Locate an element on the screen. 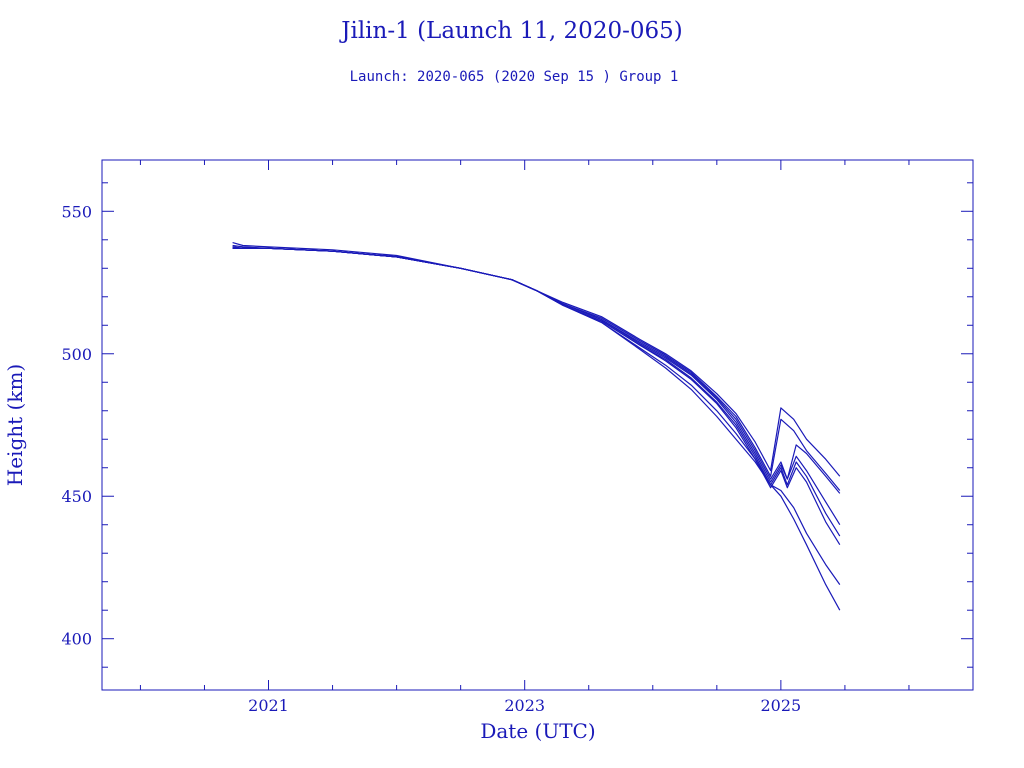  chart-title: Jilin-1 (Launch 11, 2020-065) is located at coordinates (510, 31).